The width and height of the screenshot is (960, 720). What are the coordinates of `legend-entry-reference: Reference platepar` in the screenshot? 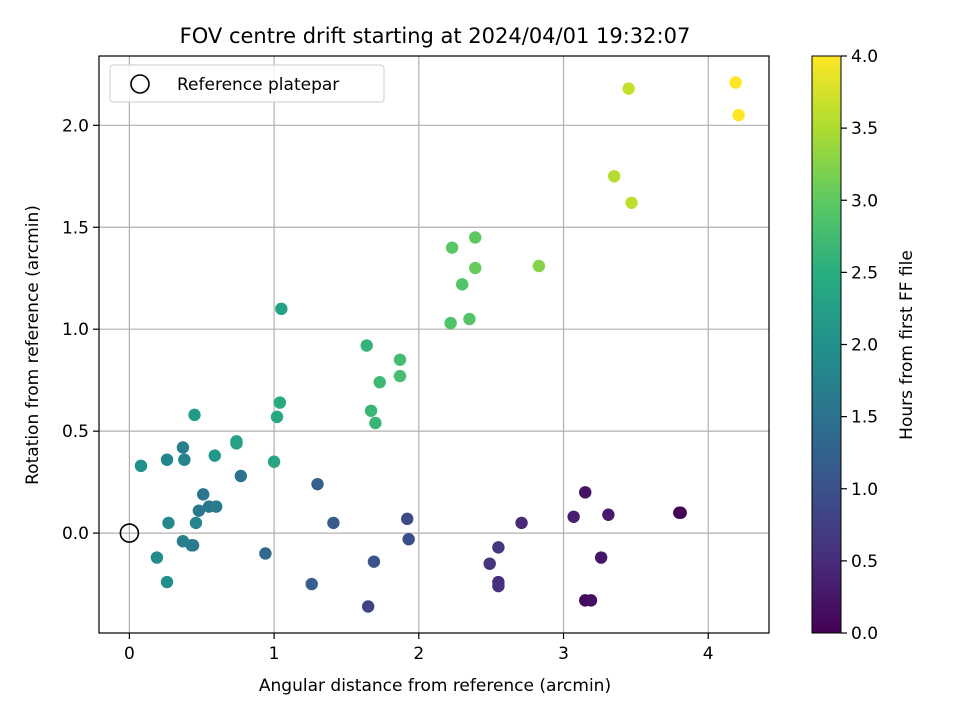 It's located at (258, 85).